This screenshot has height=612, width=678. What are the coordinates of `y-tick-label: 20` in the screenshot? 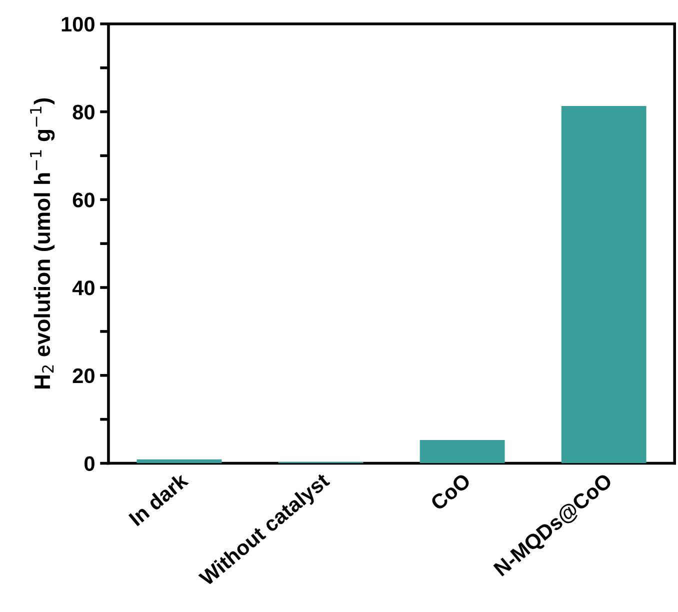 It's located at (83, 376).